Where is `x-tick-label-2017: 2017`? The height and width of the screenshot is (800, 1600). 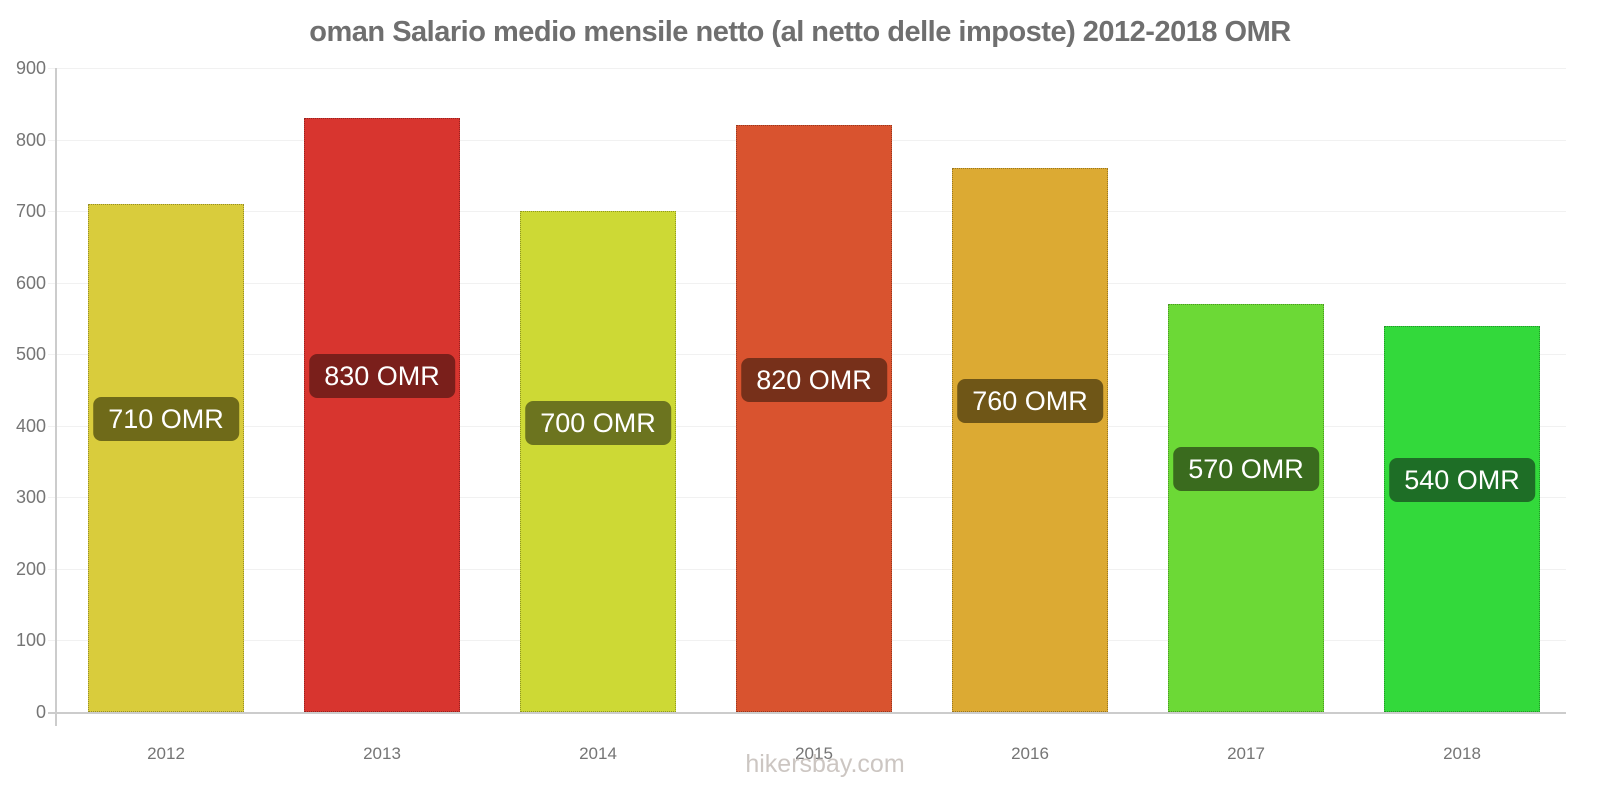
x-tick-label-2017: 2017 is located at coordinates (1246, 753).